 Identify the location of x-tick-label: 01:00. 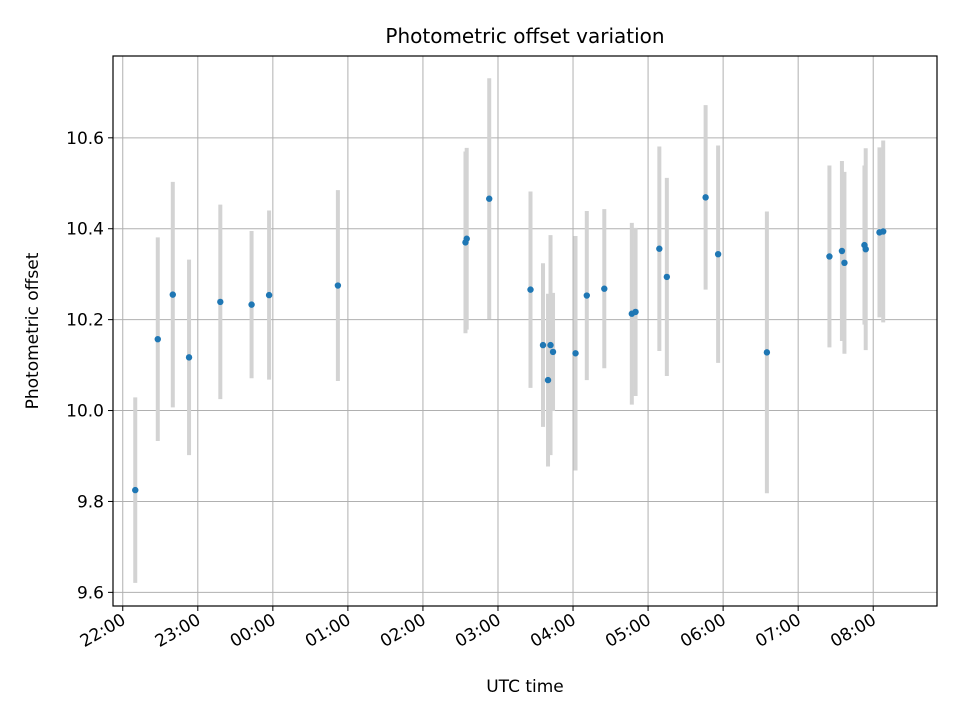
(328, 631).